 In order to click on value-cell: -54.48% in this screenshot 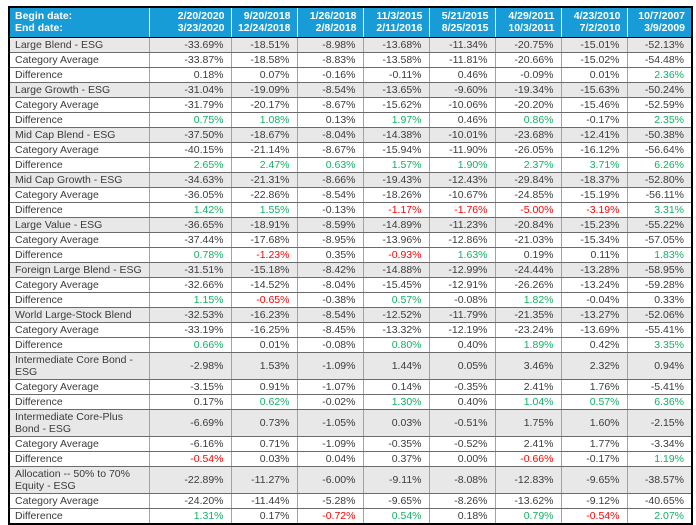, I will do `click(659, 60)`.